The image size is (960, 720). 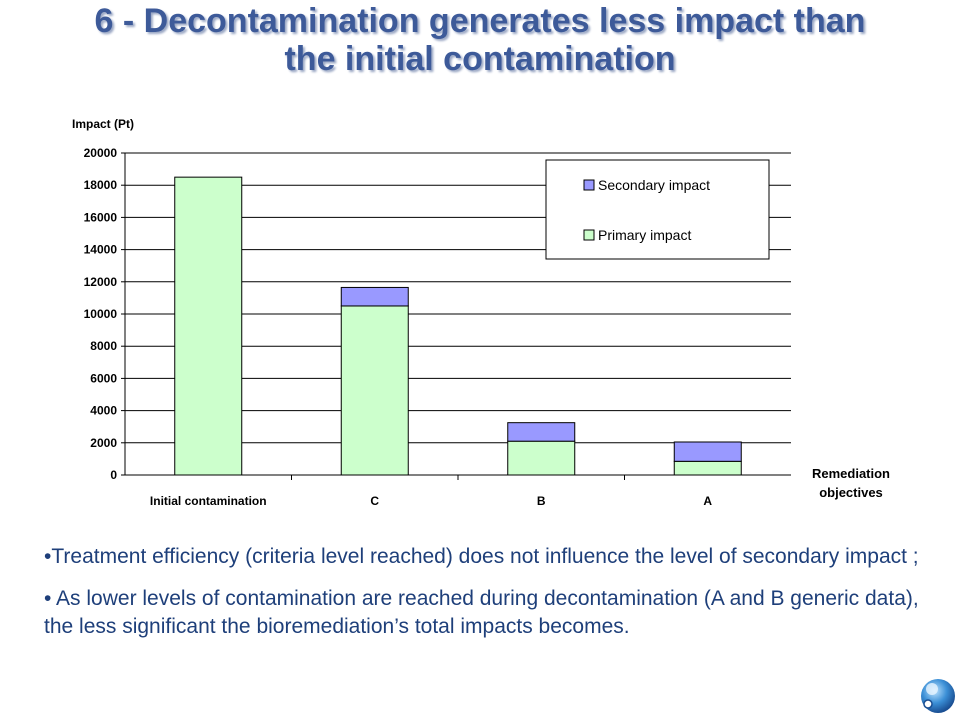 I want to click on x-tick-label: B, so click(x=541, y=501).